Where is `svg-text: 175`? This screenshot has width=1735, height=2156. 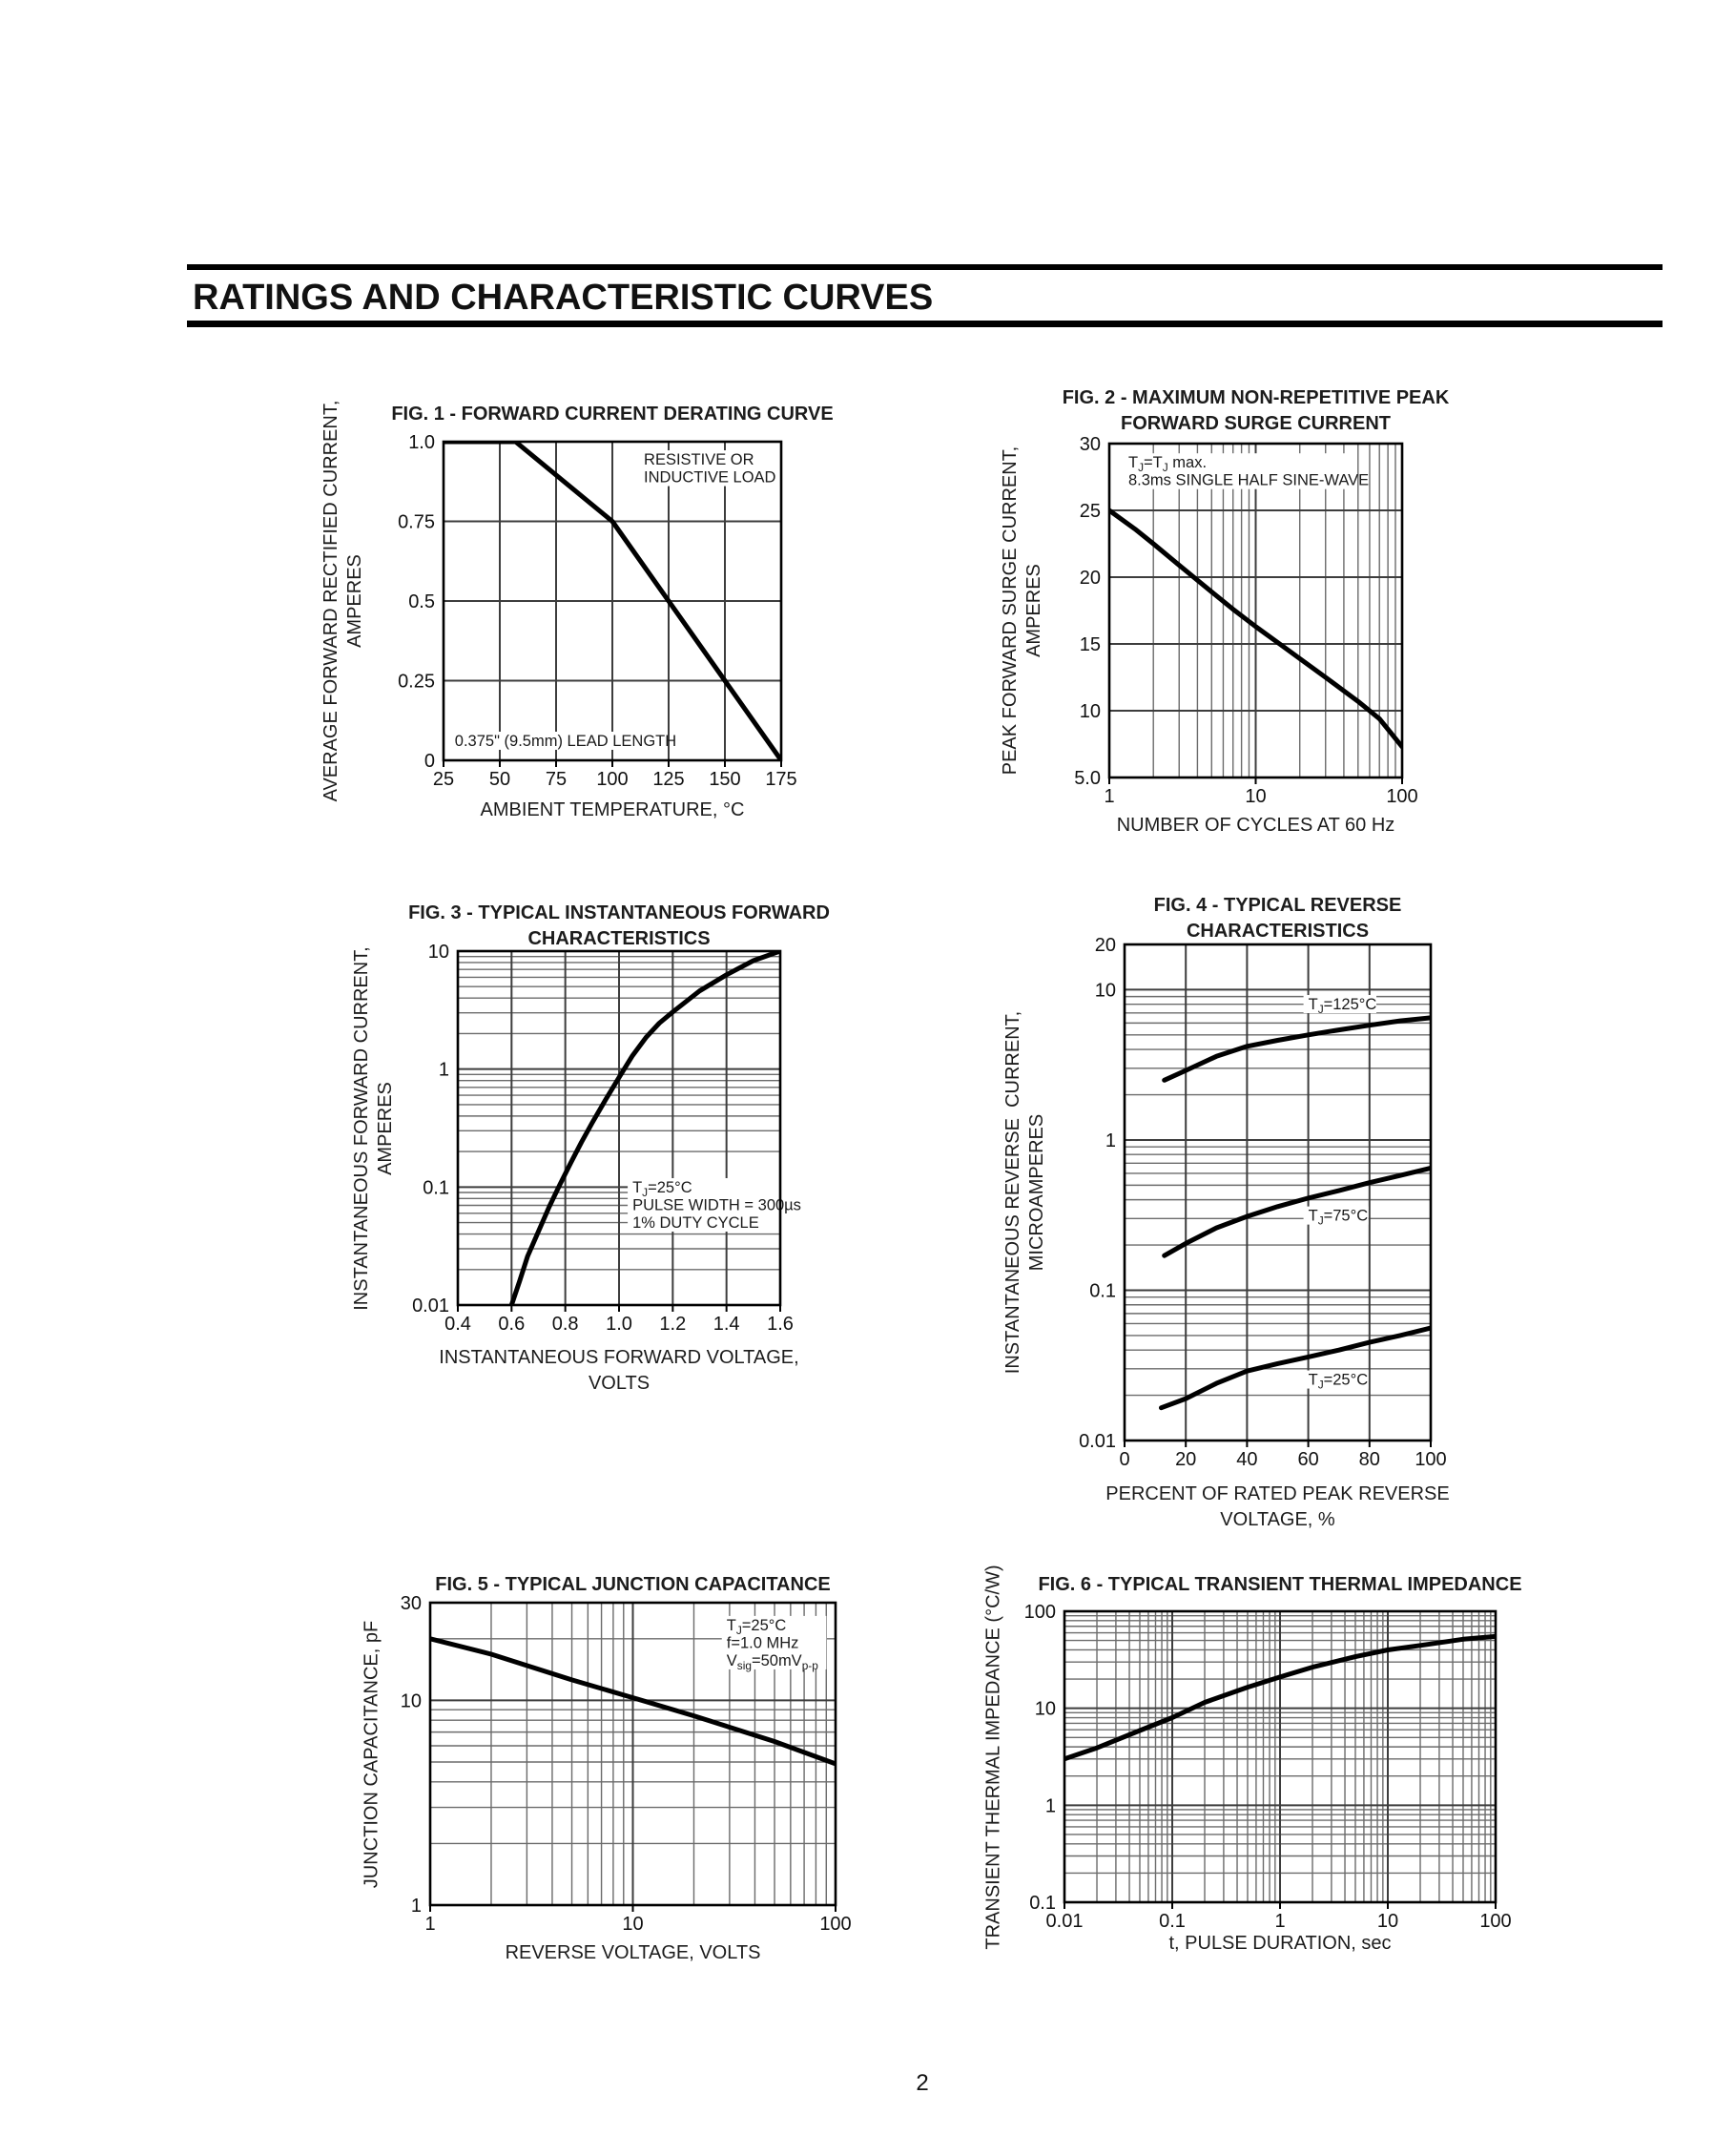 svg-text: 175 is located at coordinates (780, 779).